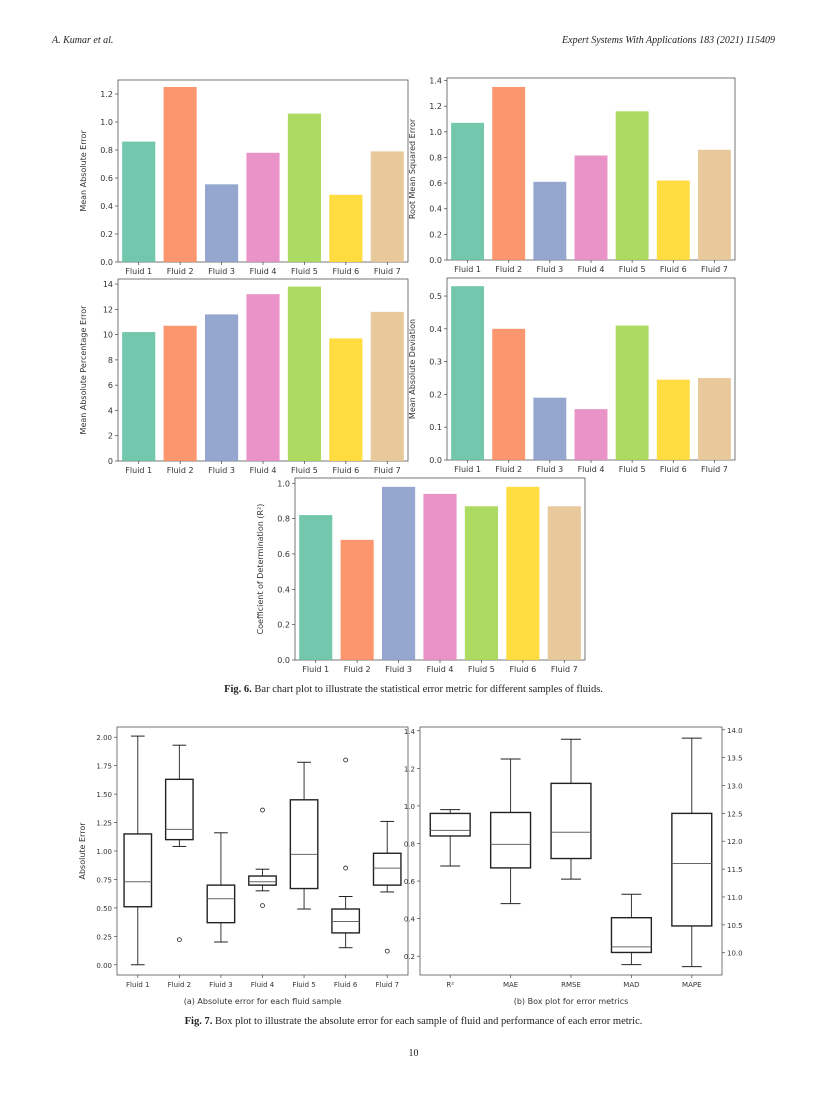 Image resolution: width=827 pixels, height=1102 pixels. Describe the element at coordinates (104, 909) in the screenshot. I see `y-tick-label: 0.50` at that location.